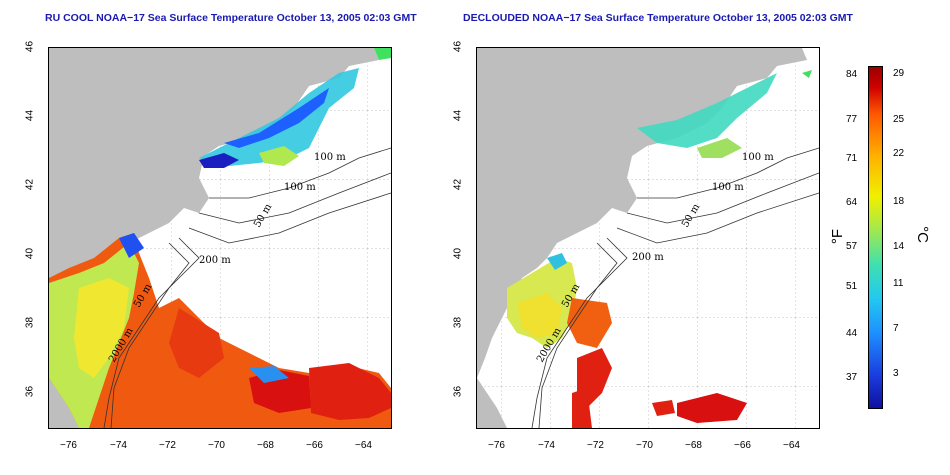 The height and width of the screenshot is (475, 950). What do you see at coordinates (852, 377) in the screenshot?
I see `fahrenheit-tick: 37` at bounding box center [852, 377].